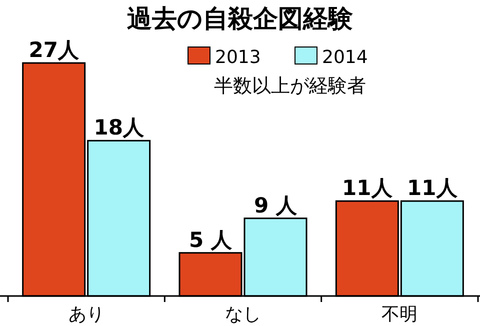 Image resolution: width=480 pixels, height=326 pixels. Describe the element at coordinates (243, 314) in the screenshot. I see `x-tick-label: なし` at that location.